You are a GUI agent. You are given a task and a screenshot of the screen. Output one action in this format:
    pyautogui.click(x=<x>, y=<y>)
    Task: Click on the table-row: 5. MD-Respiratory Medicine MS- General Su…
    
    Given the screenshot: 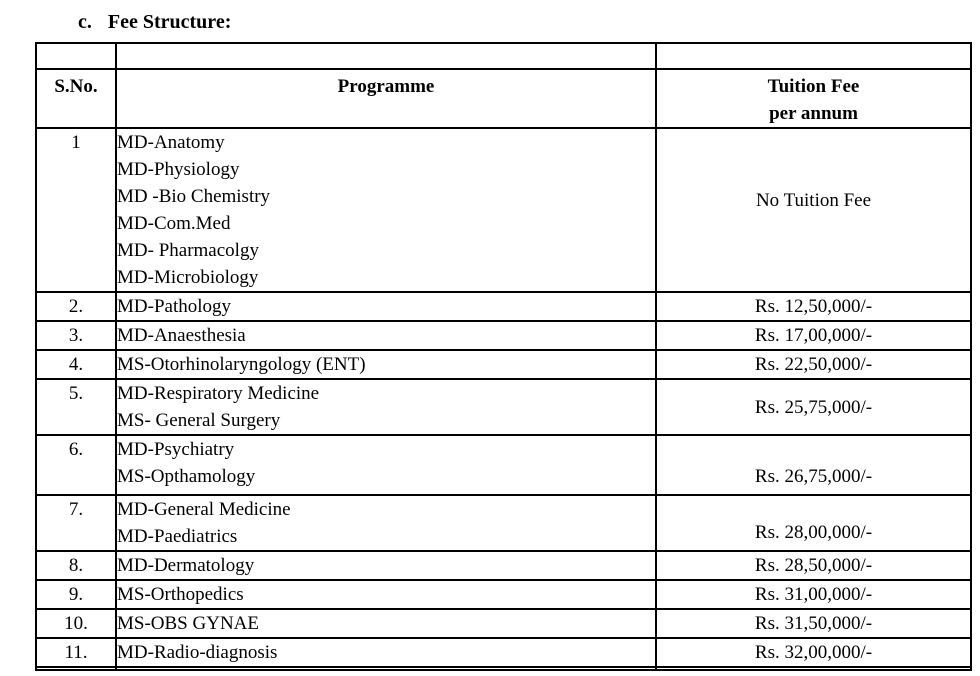 What is the action you would take?
    pyautogui.click(x=503, y=407)
    